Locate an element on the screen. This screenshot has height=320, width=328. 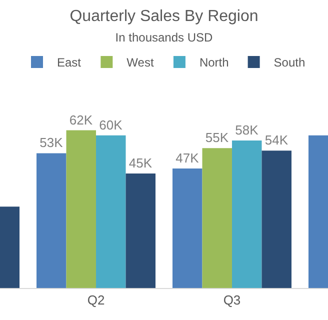
legend-label: East is located at coordinates (69, 63).